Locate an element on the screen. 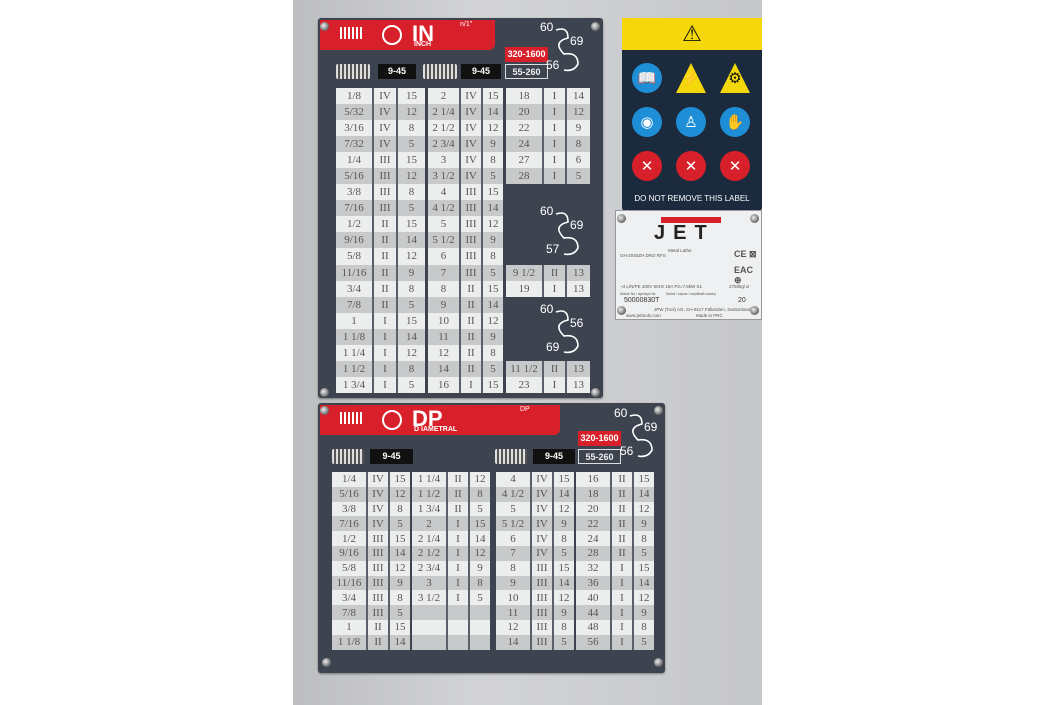 Image resolution: width=1056 pixels, height=705 pixels. warning-triangle-icon: ⚠ is located at coordinates (692, 33).